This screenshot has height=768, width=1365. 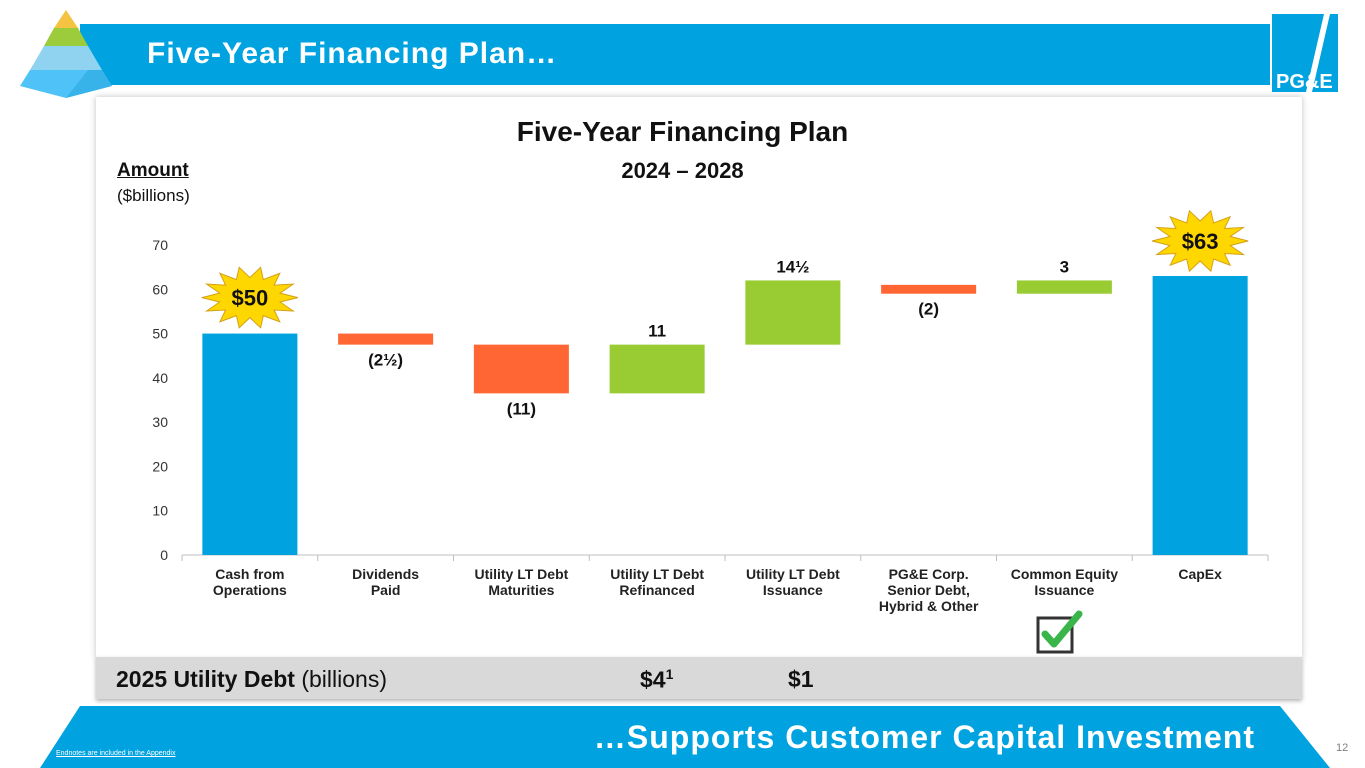 What do you see at coordinates (160, 422) in the screenshot?
I see `y-tick-label: 30` at bounding box center [160, 422].